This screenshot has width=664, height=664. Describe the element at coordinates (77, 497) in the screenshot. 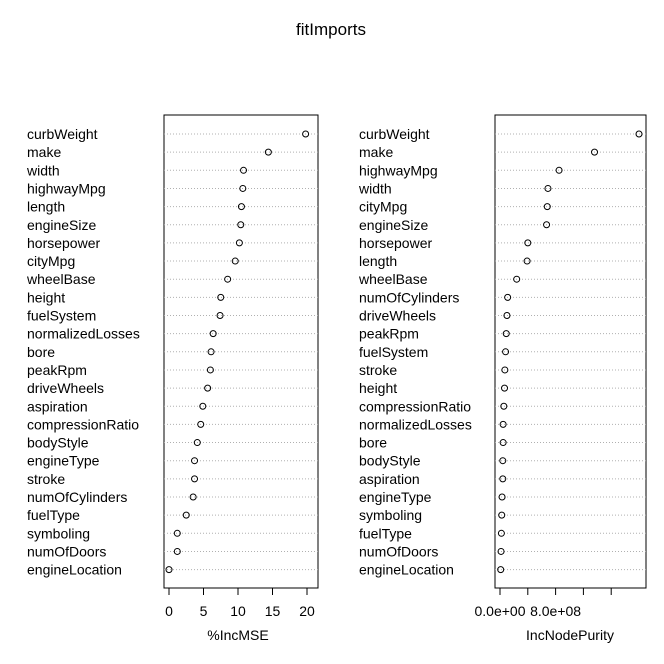

I see `incmse-category-label: numOfCylinders` at that location.